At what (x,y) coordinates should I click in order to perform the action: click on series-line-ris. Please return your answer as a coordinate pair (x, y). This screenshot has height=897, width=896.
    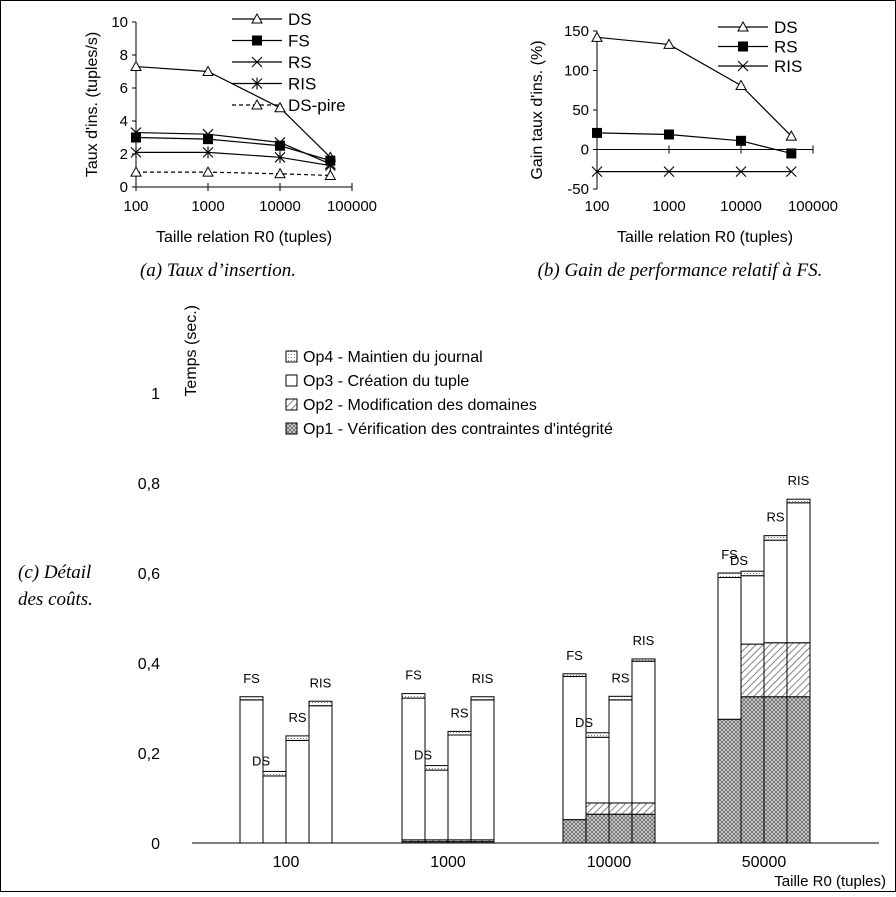
    Looking at the image, I should click on (233, 159).